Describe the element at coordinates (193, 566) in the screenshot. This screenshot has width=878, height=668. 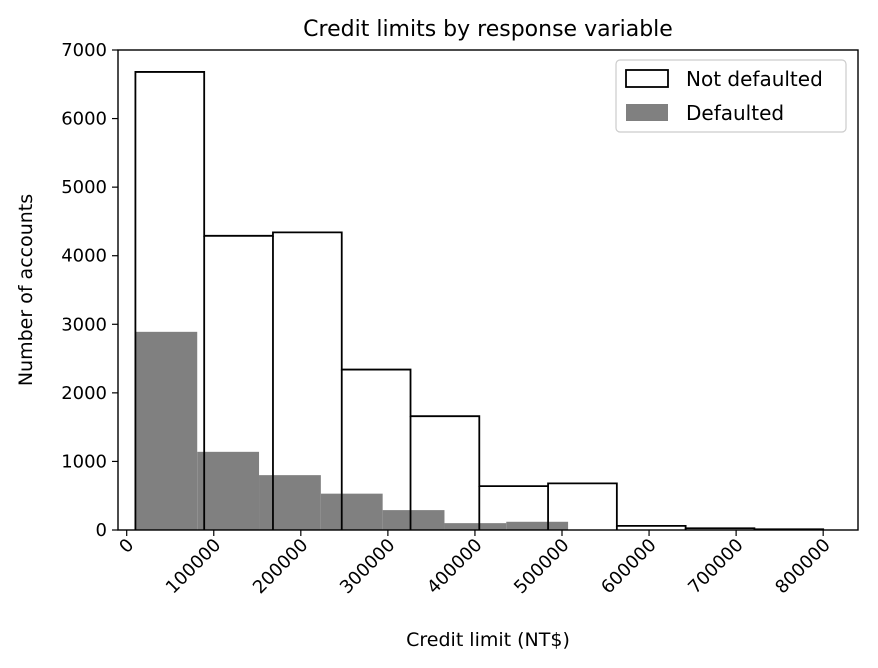
I see `x-tick-label: 100000` at that location.